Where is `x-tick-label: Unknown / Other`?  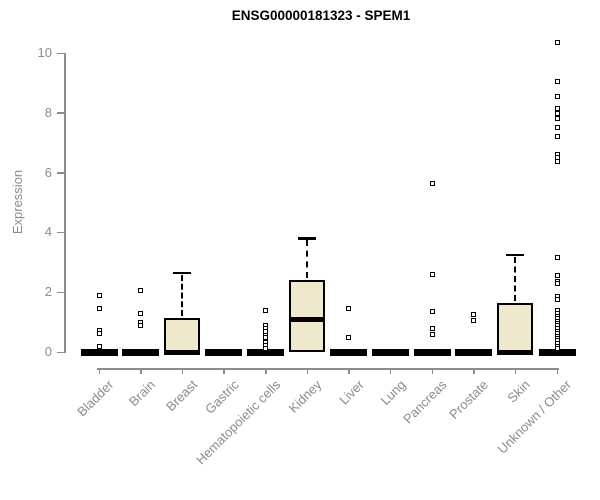
x-tick-label: Unknown / Other is located at coordinates (535, 417).